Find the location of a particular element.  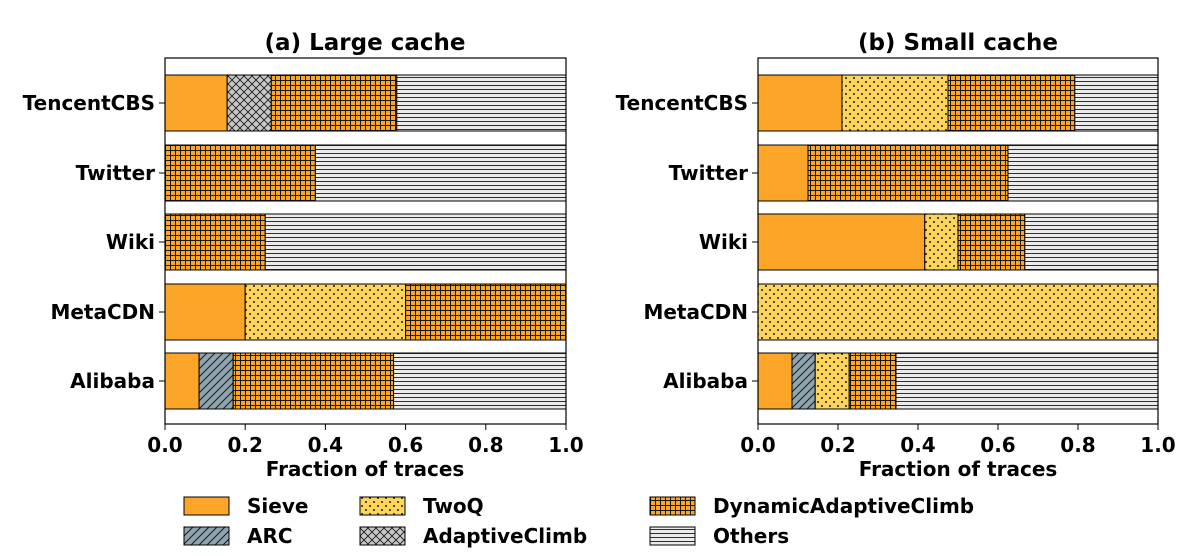

legend-label-sieve: Sieve is located at coordinates (277, 506).